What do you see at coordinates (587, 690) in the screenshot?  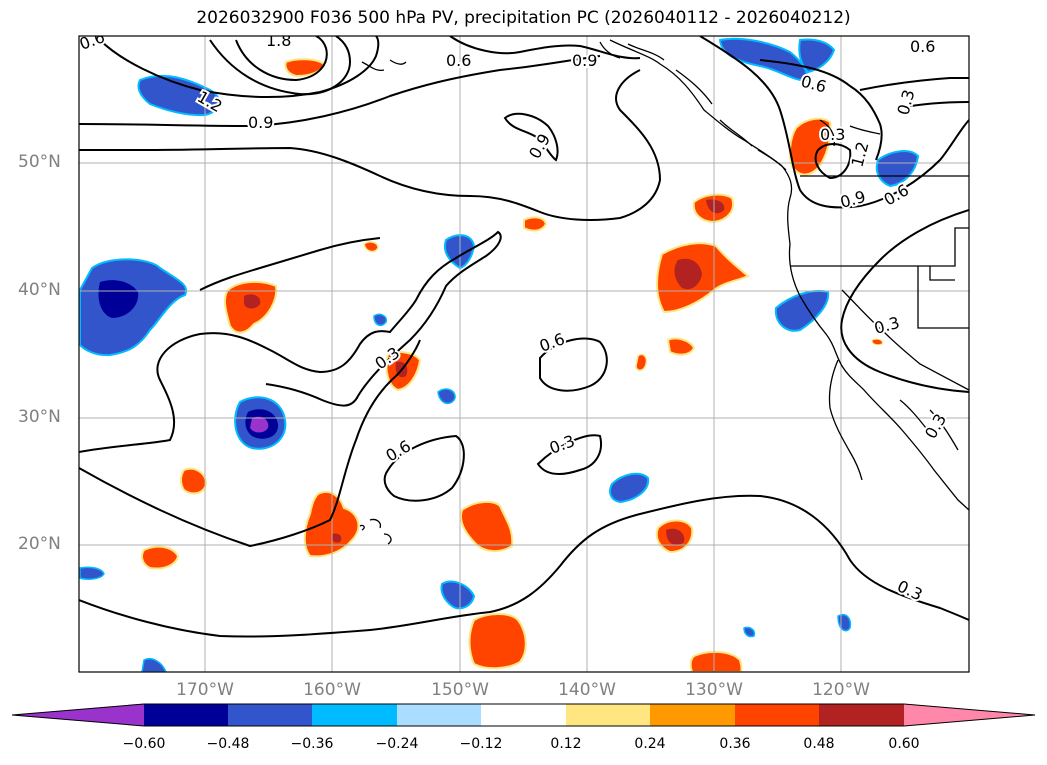 I see `lon-label: 140°W` at bounding box center [587, 690].